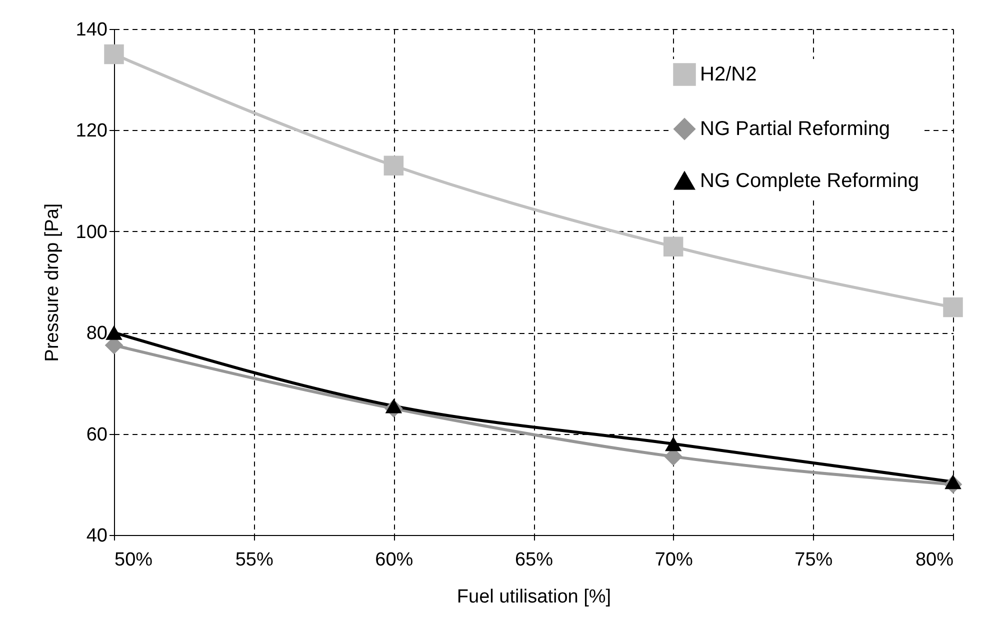 This screenshot has width=982, height=634. Describe the element at coordinates (97, 435) in the screenshot. I see `y-tick-label: 60` at that location.